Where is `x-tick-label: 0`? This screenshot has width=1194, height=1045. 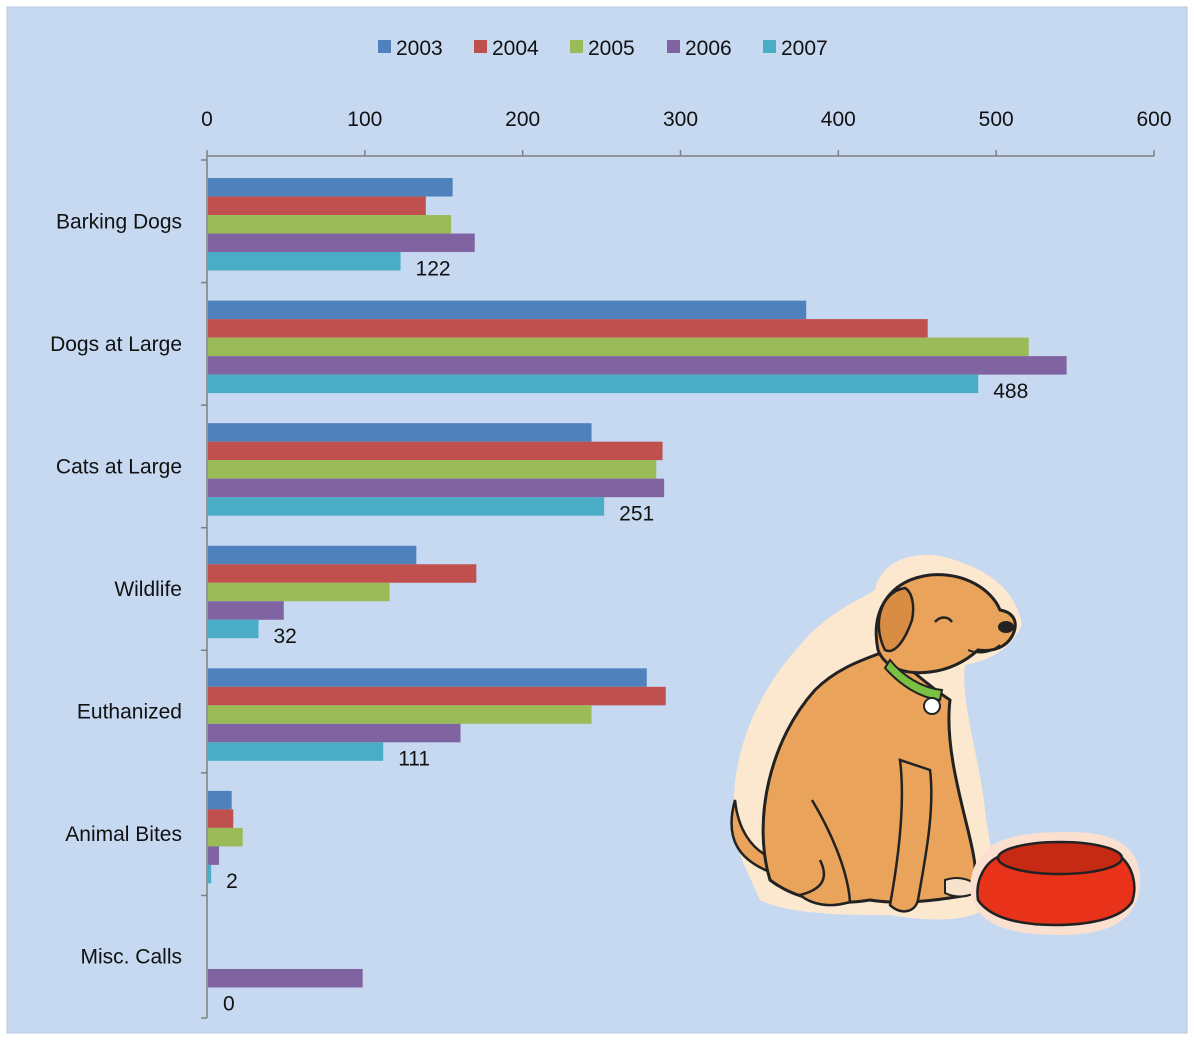
x-tick-label: 0 is located at coordinates (207, 119).